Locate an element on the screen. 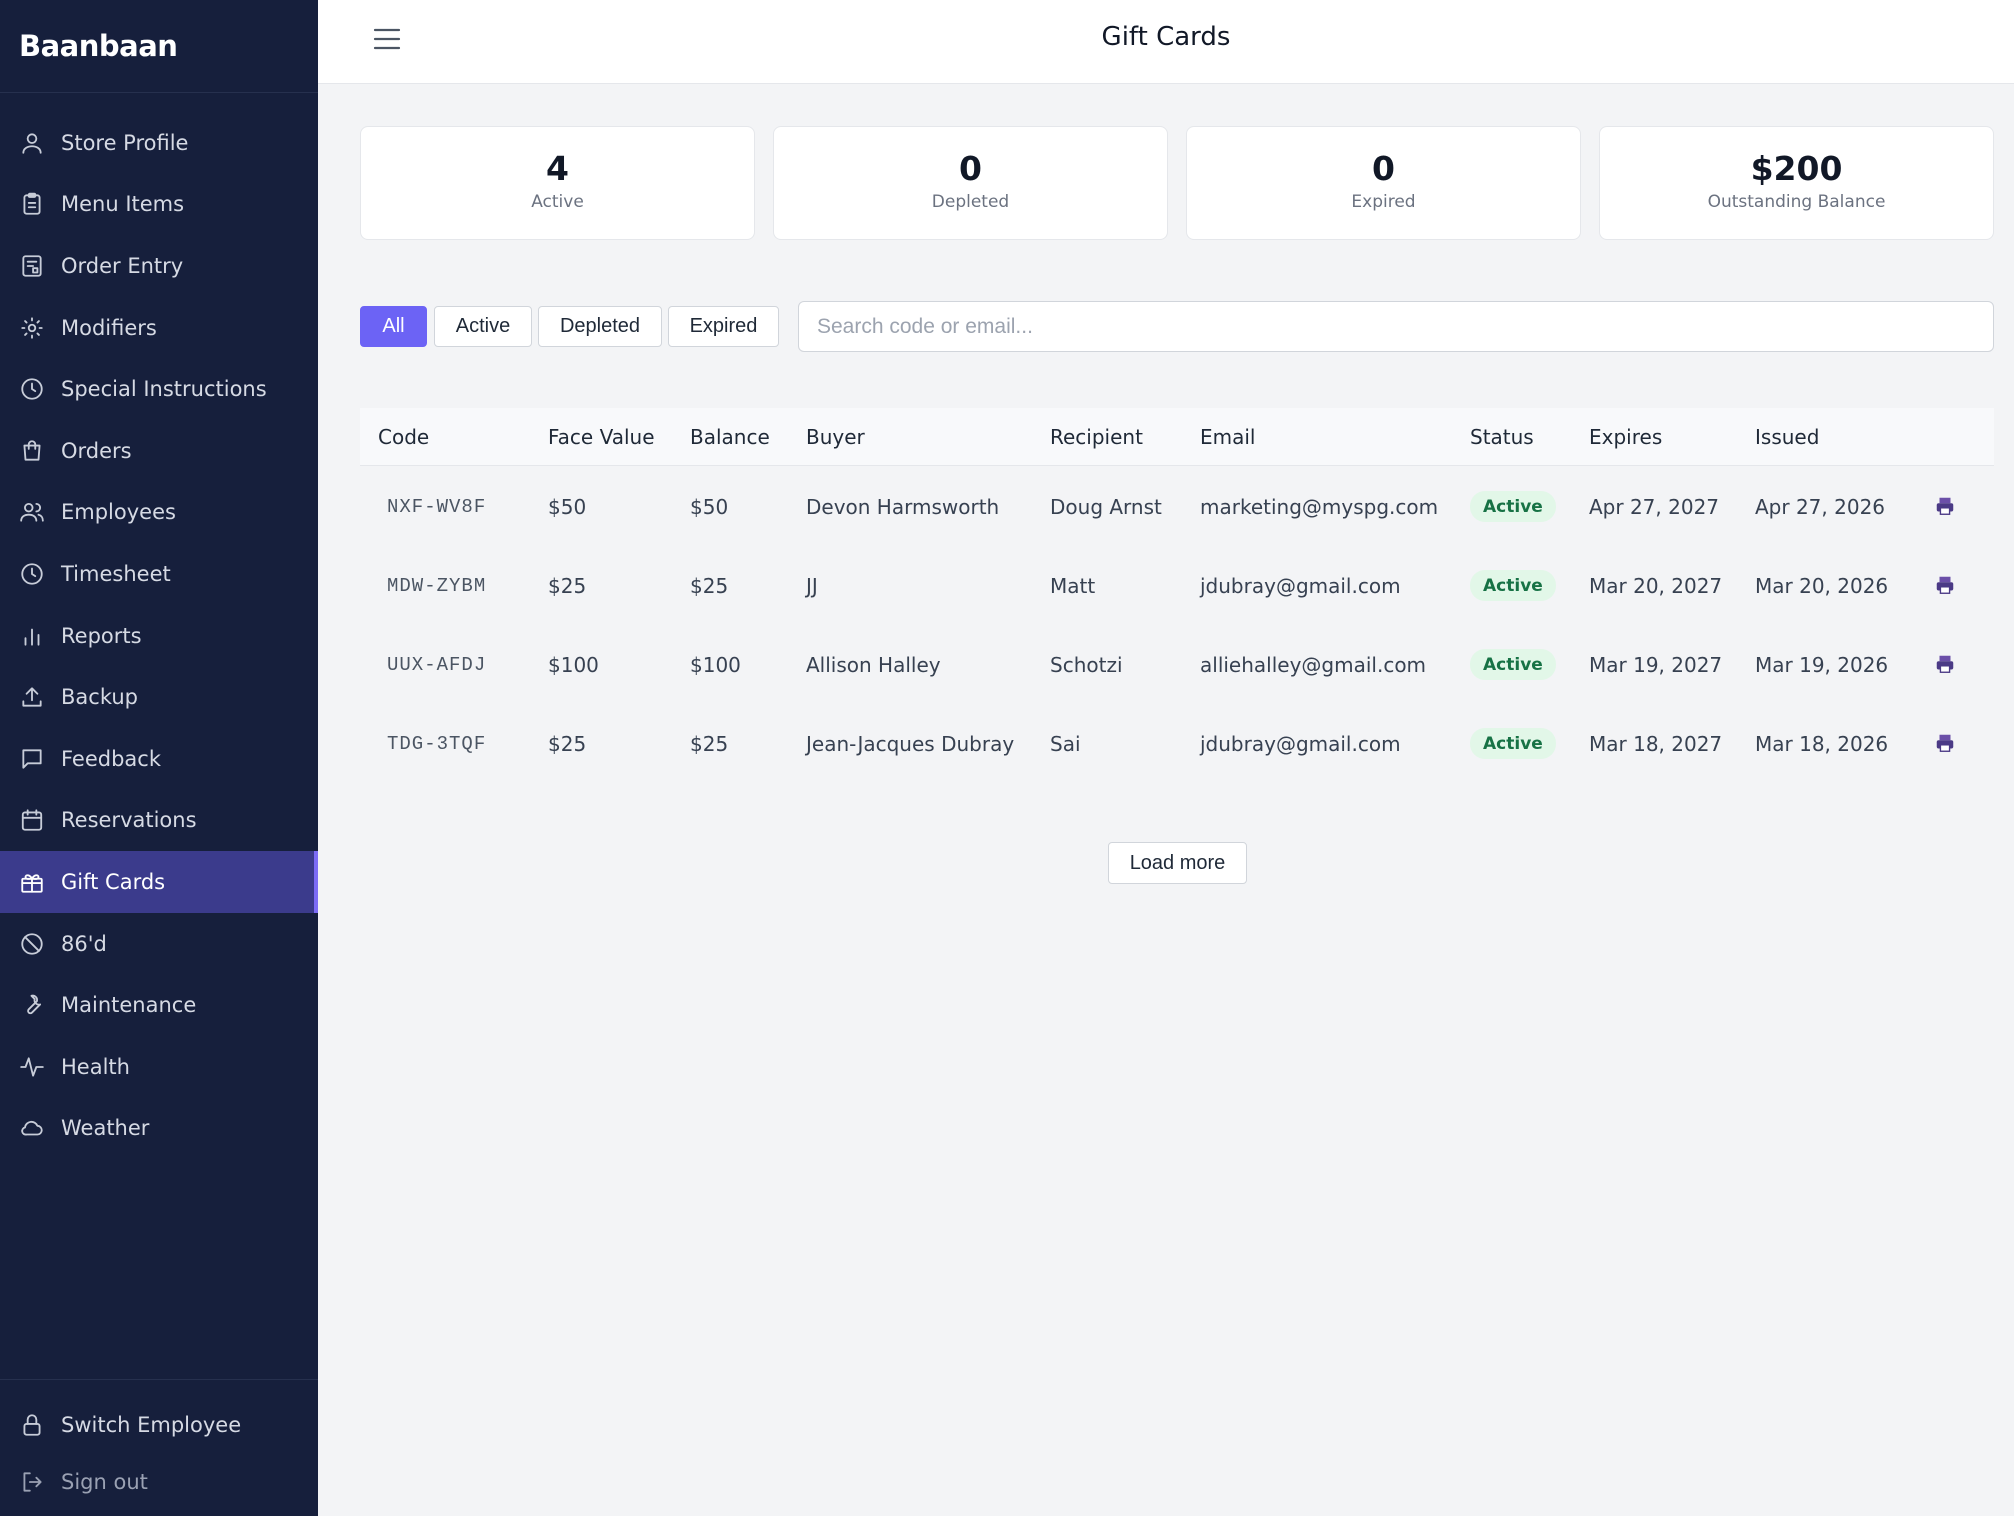 This screenshot has width=2014, height=1516. sidebar-item-reports: Reports is located at coordinates (159, 636).